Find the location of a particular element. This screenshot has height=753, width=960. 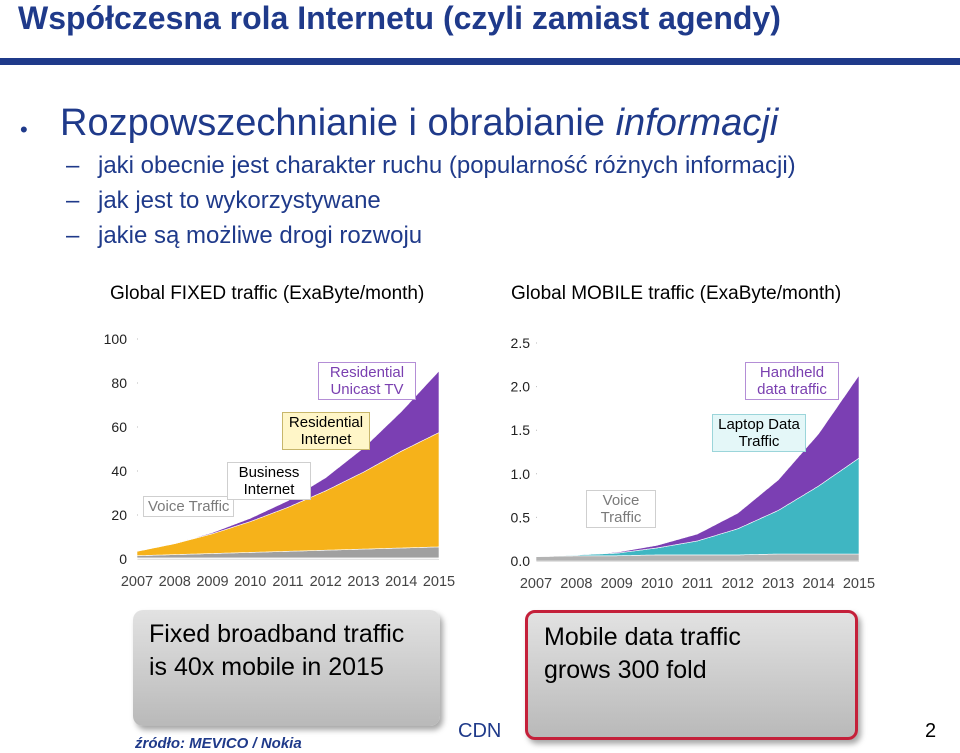

fixed-label-residential-internet: Residential Internet is located at coordinates (326, 431).